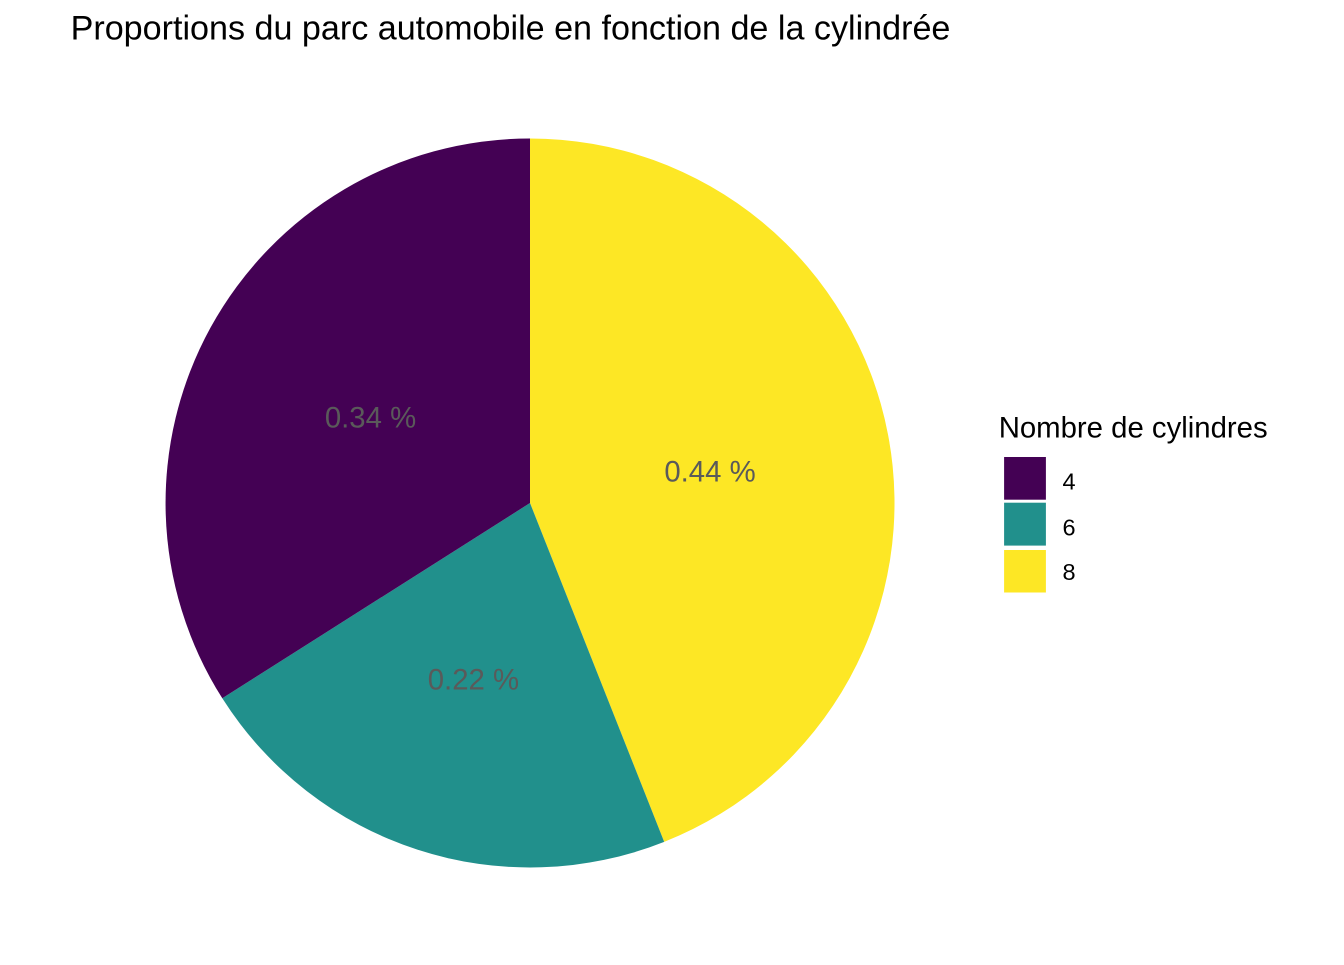 This screenshot has height=965, width=1344. Describe the element at coordinates (473, 680) in the screenshot. I see `svg-text: 0.22 %` at that location.